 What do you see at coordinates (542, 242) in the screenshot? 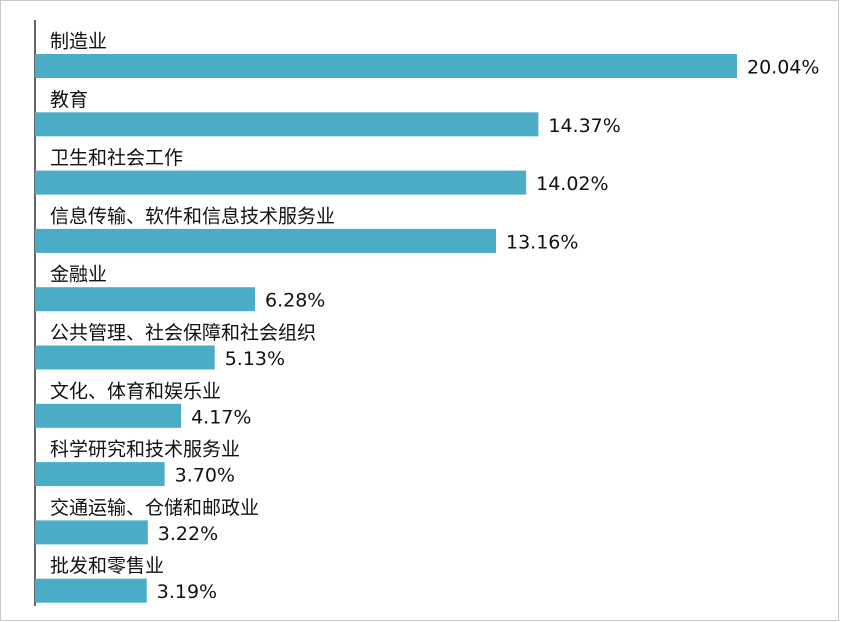
I see `value-label: 13.16%` at bounding box center [542, 242].